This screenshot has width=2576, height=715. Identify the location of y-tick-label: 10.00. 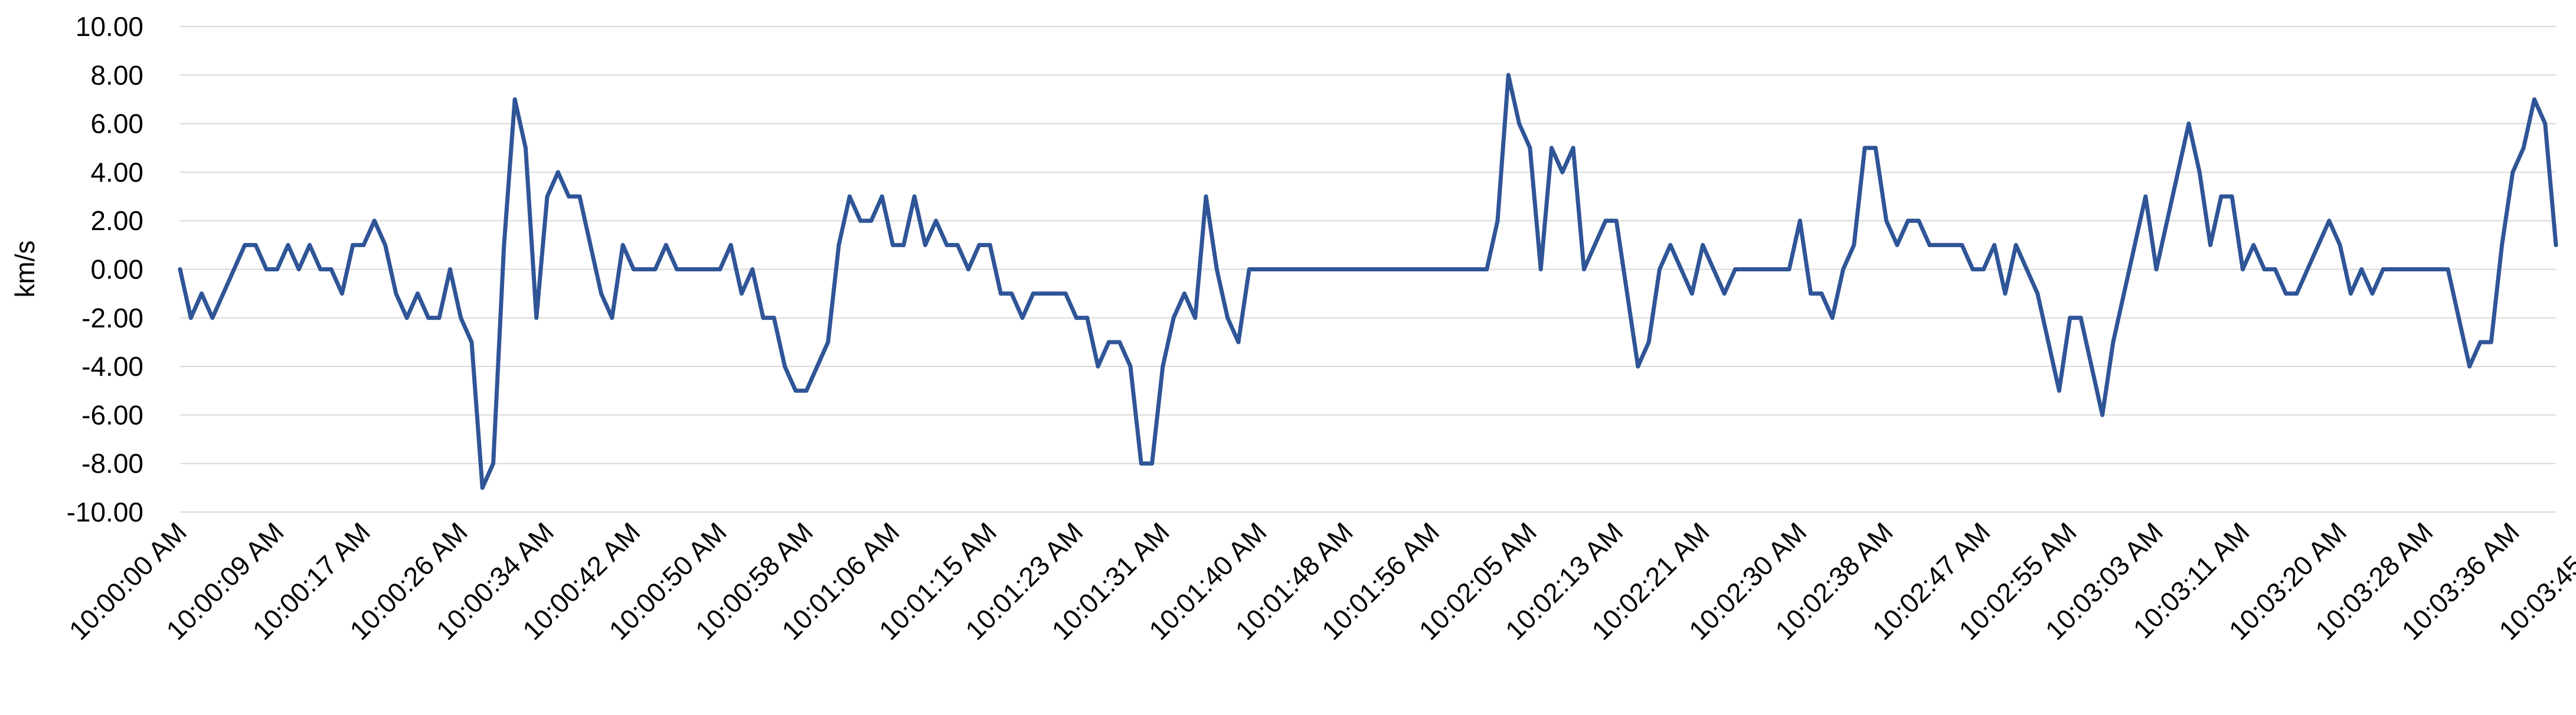
(109, 26).